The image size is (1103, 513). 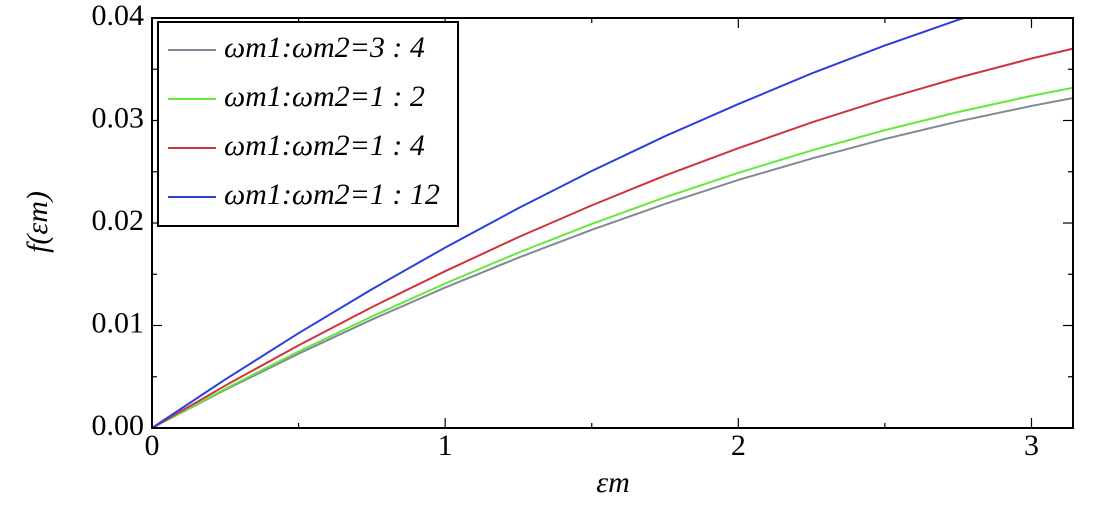 I want to click on y-tick-label: 0.02, so click(x=118, y=220).